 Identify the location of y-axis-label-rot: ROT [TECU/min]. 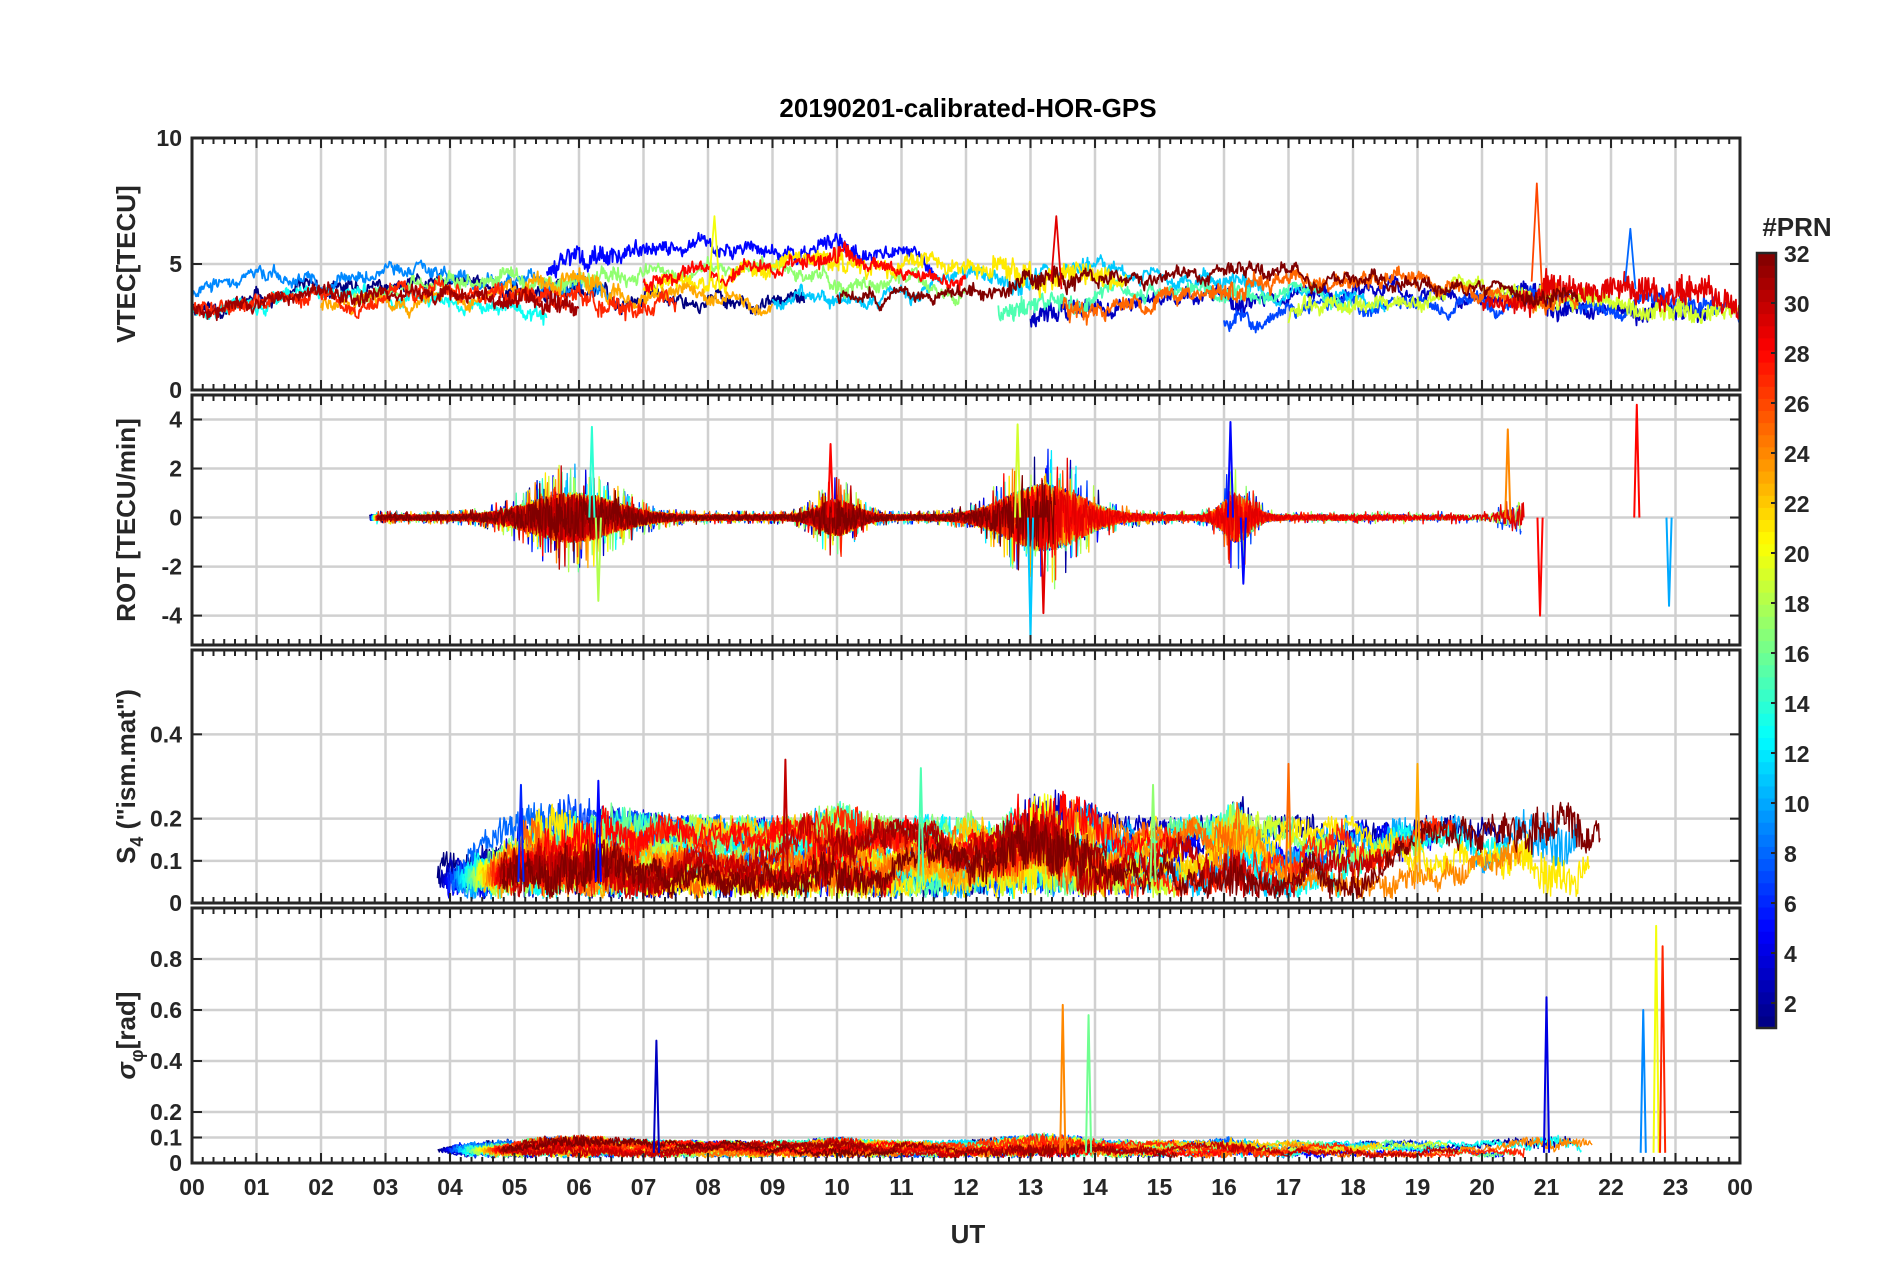
(126, 520).